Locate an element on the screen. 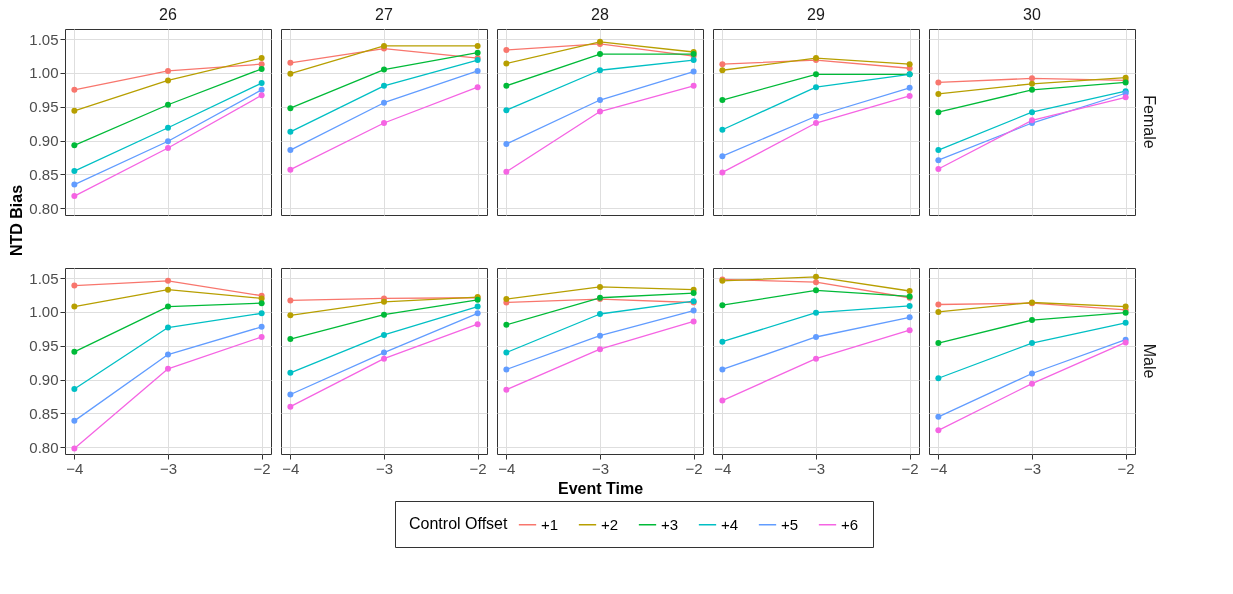 The height and width of the screenshot is (594, 1233). legend-label: +3 is located at coordinates (670, 524).